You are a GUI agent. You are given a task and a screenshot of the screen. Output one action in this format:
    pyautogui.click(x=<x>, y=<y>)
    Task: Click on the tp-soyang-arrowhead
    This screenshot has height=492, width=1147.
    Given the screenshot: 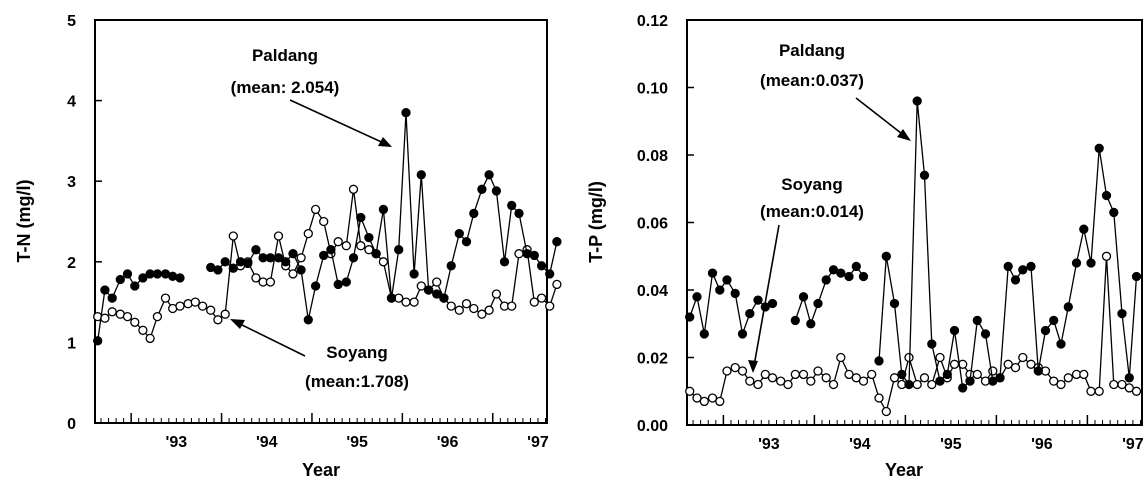 What is the action you would take?
    pyautogui.click(x=753, y=366)
    